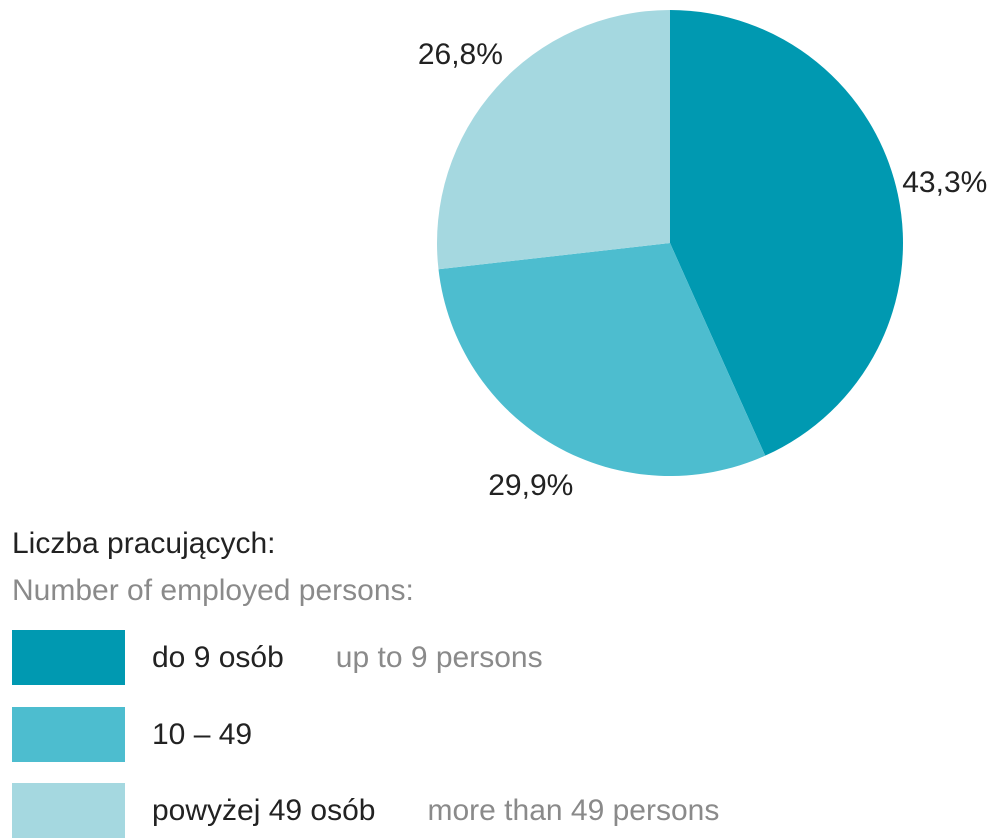  I want to click on legend-label: 10 – 49, so click(202, 734).